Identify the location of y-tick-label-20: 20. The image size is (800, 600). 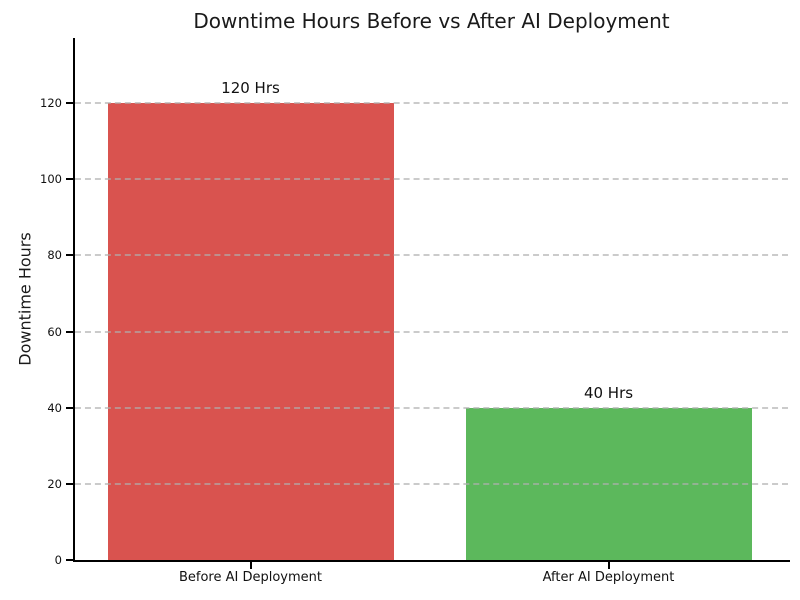
(54, 483).